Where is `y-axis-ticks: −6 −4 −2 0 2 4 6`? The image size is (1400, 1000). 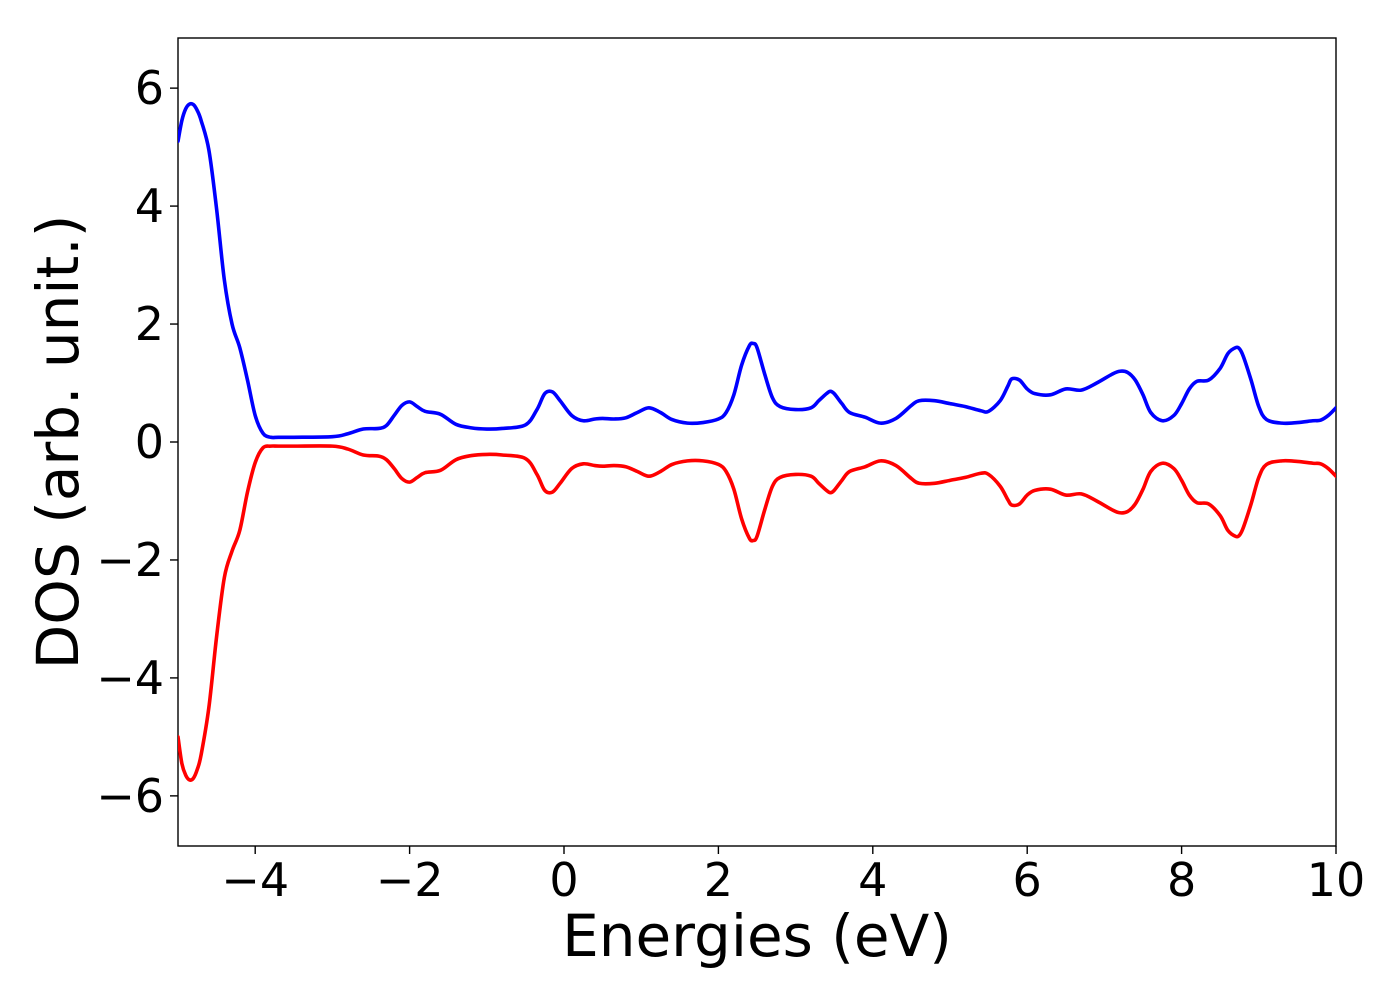
y-axis-ticks: −6 −4 −2 0 2 4 6 is located at coordinates (137, 442).